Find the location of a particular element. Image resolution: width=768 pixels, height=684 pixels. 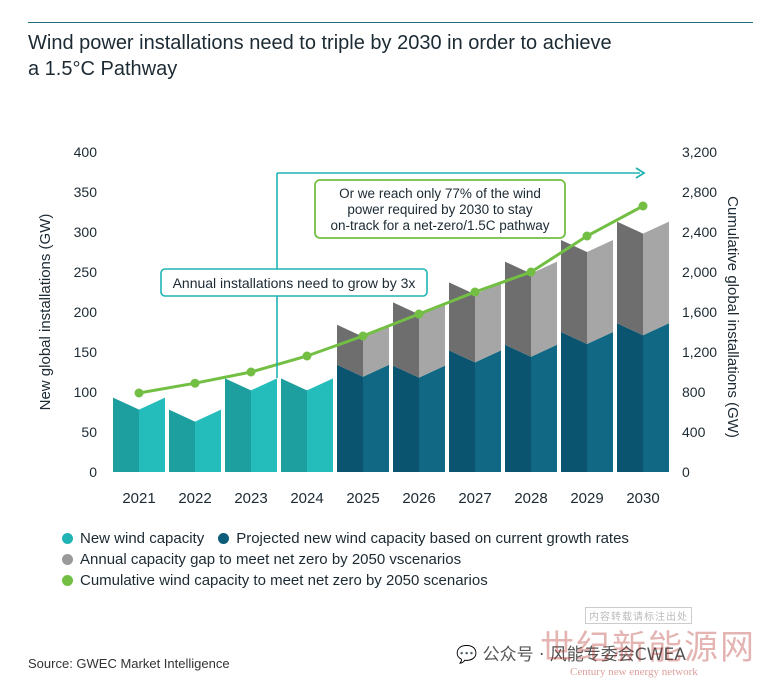

y-left-tick-label: 100 is located at coordinates (86, 392).